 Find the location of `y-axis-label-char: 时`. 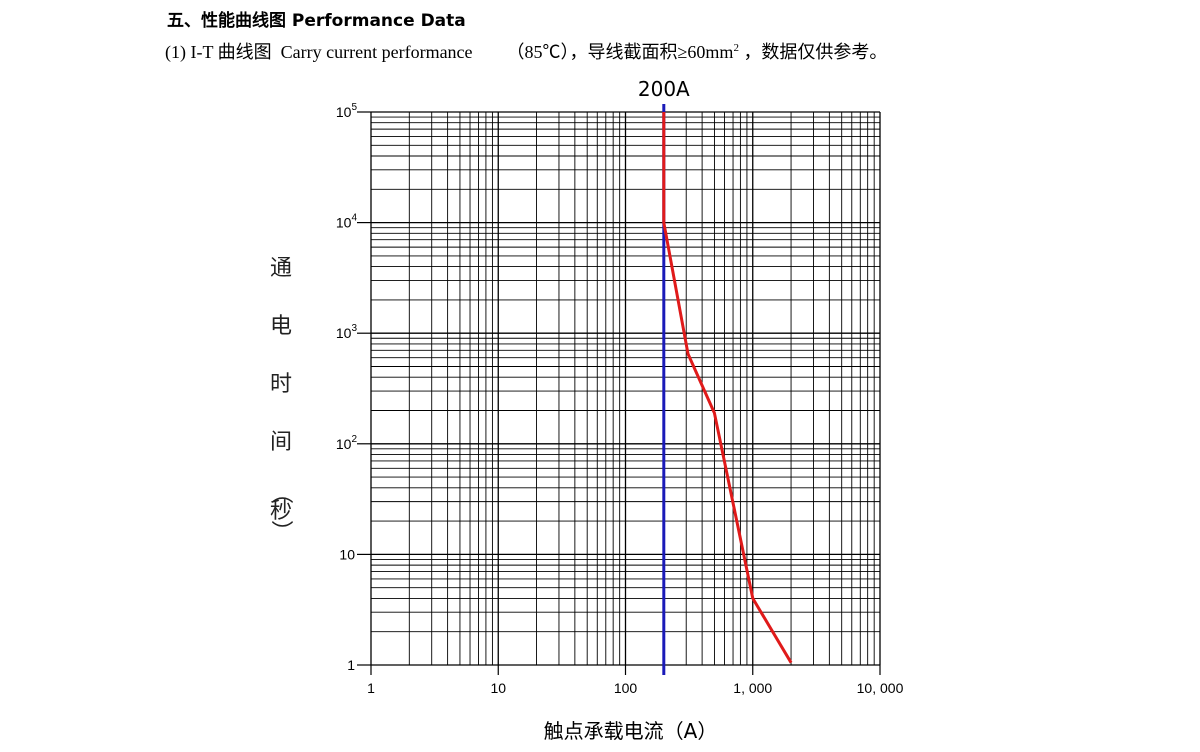

y-axis-label-char: 时 is located at coordinates (281, 384).